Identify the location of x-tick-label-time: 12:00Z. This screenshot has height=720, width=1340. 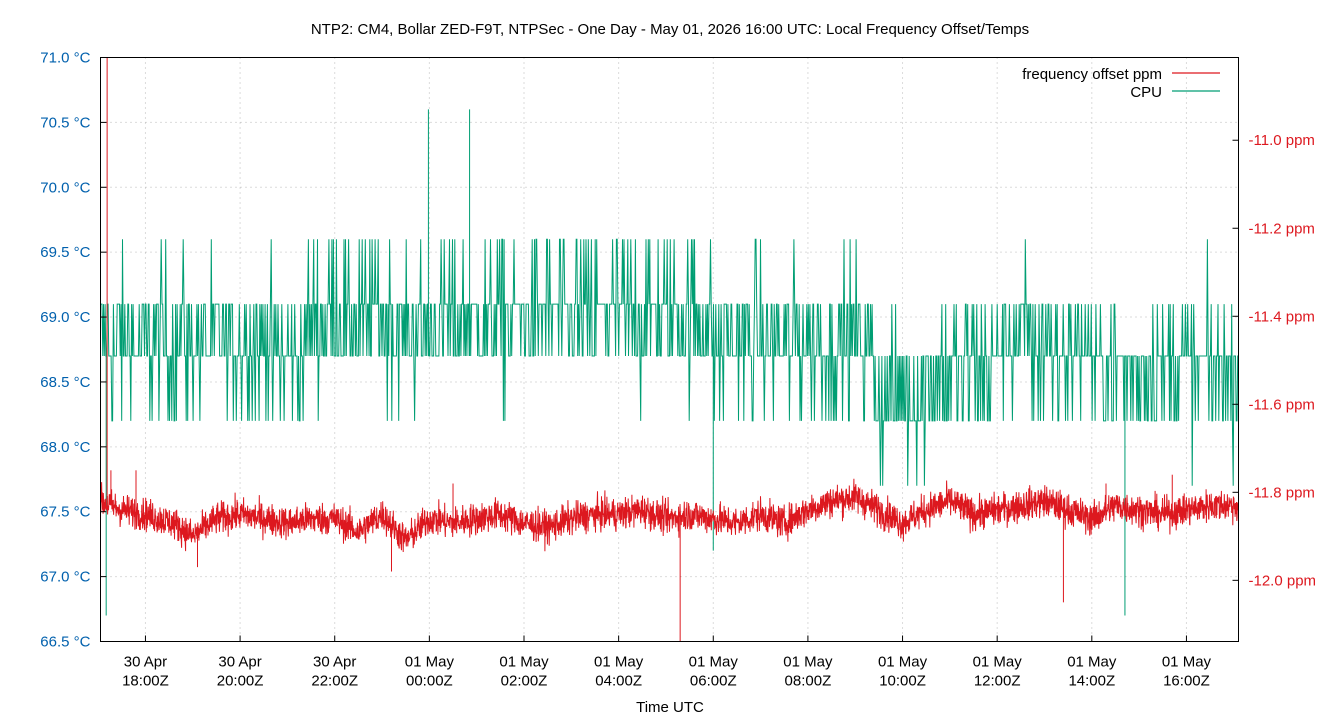
(997, 681).